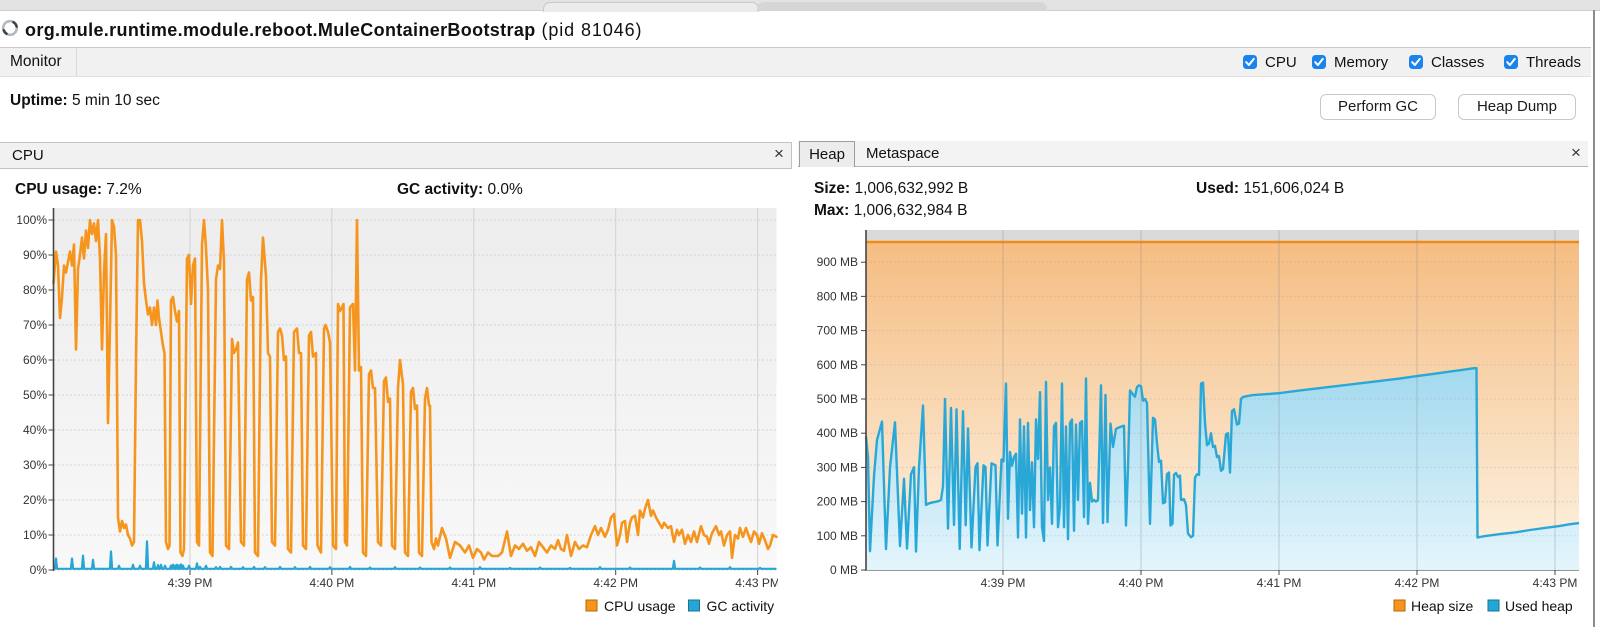  Describe the element at coordinates (1539, 606) in the screenshot. I see `svg-text: Used heap` at that location.